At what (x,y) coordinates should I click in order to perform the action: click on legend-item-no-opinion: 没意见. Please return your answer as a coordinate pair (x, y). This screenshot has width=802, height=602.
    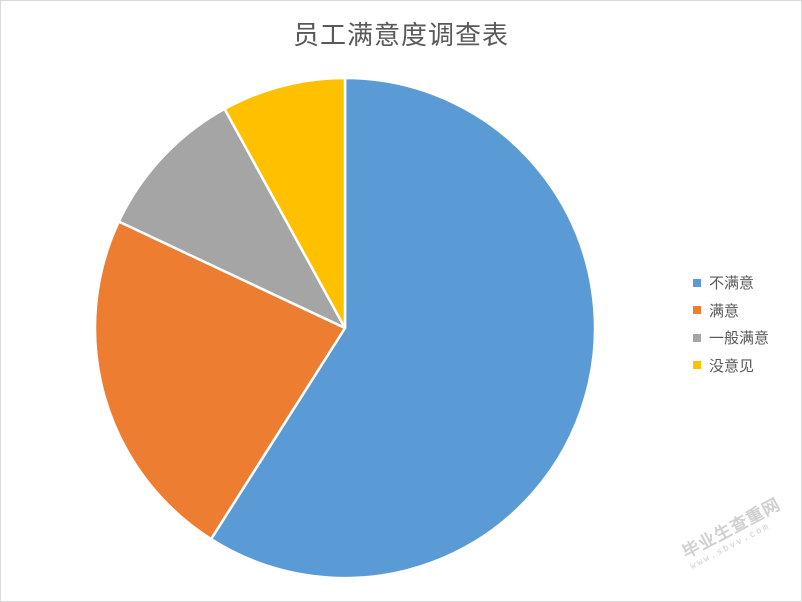
    Looking at the image, I should click on (731, 366).